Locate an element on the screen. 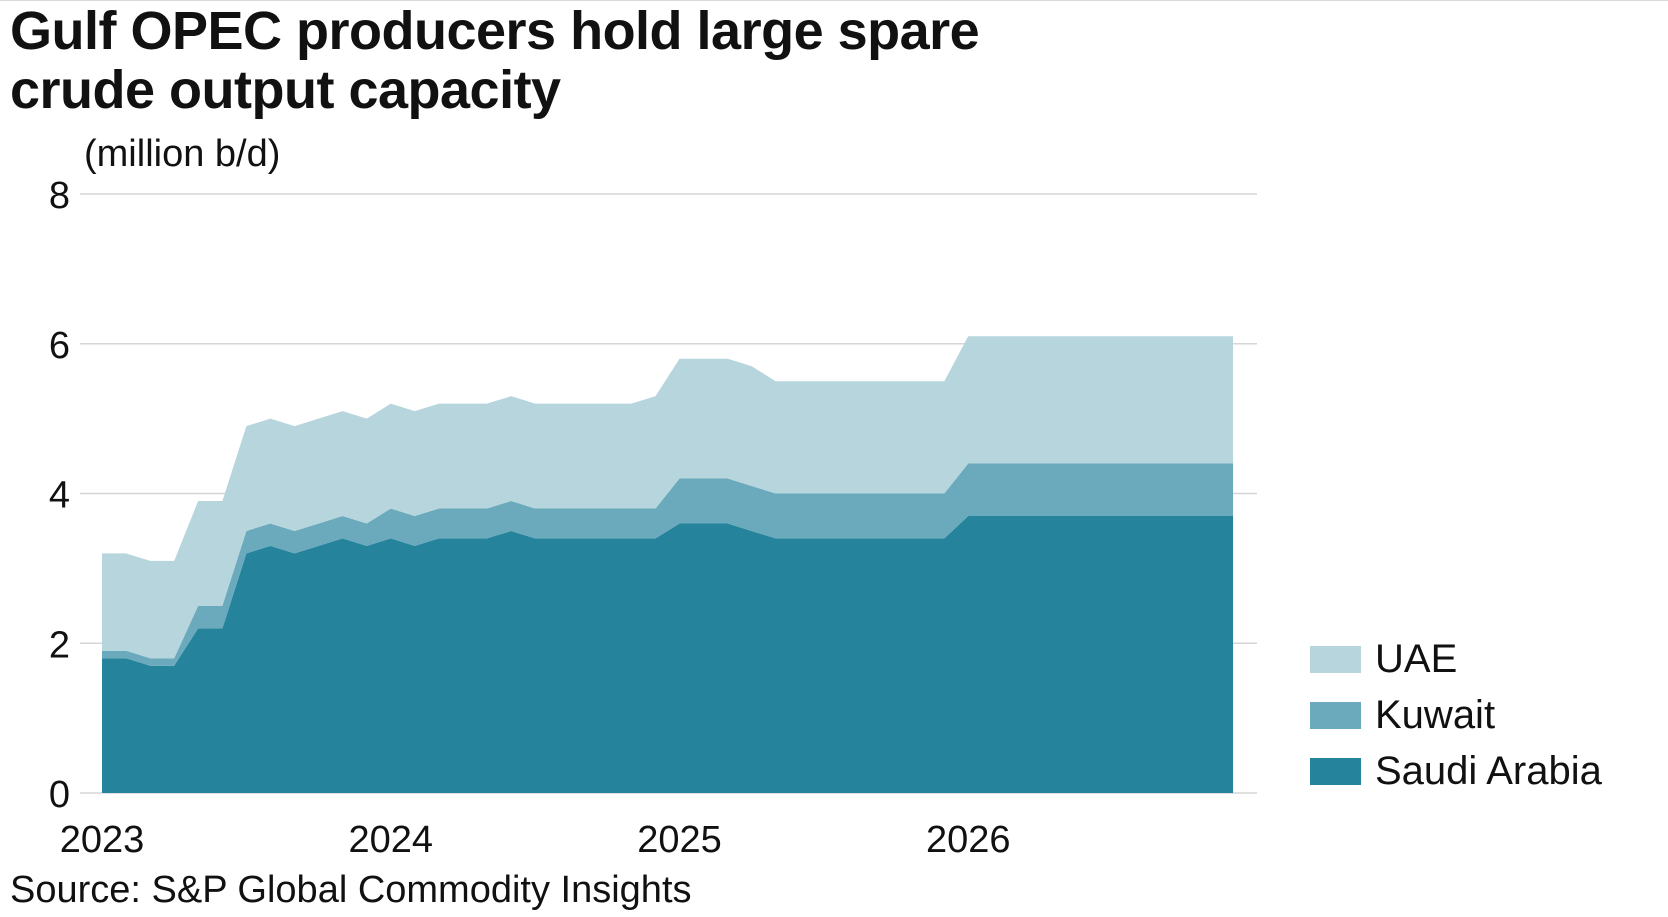  legend-item-uae: UAE is located at coordinates (1456, 659).